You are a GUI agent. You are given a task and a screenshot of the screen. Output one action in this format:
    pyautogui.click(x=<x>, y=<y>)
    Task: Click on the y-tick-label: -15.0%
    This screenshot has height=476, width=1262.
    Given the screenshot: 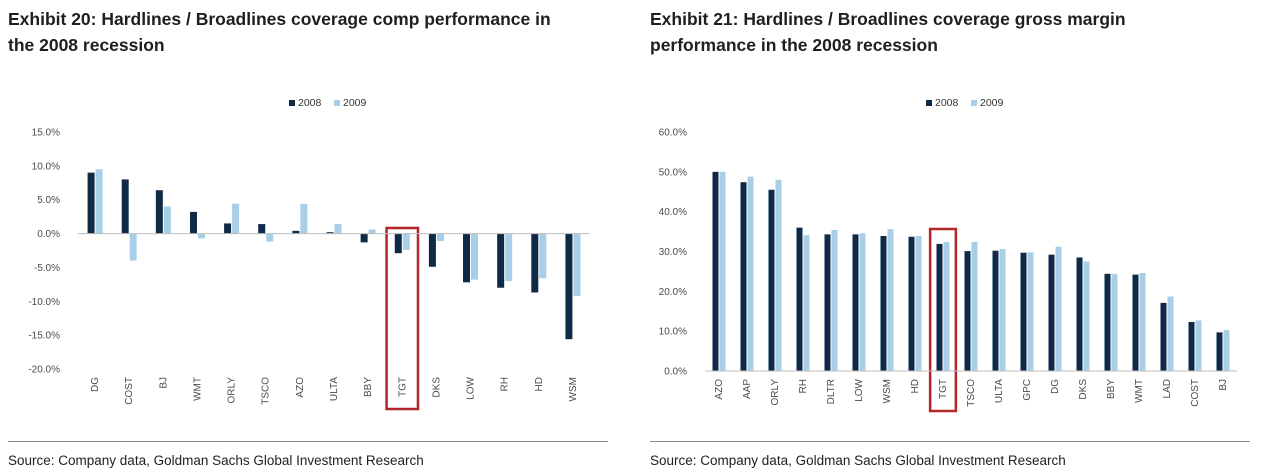 What is the action you would take?
    pyautogui.click(x=44, y=336)
    